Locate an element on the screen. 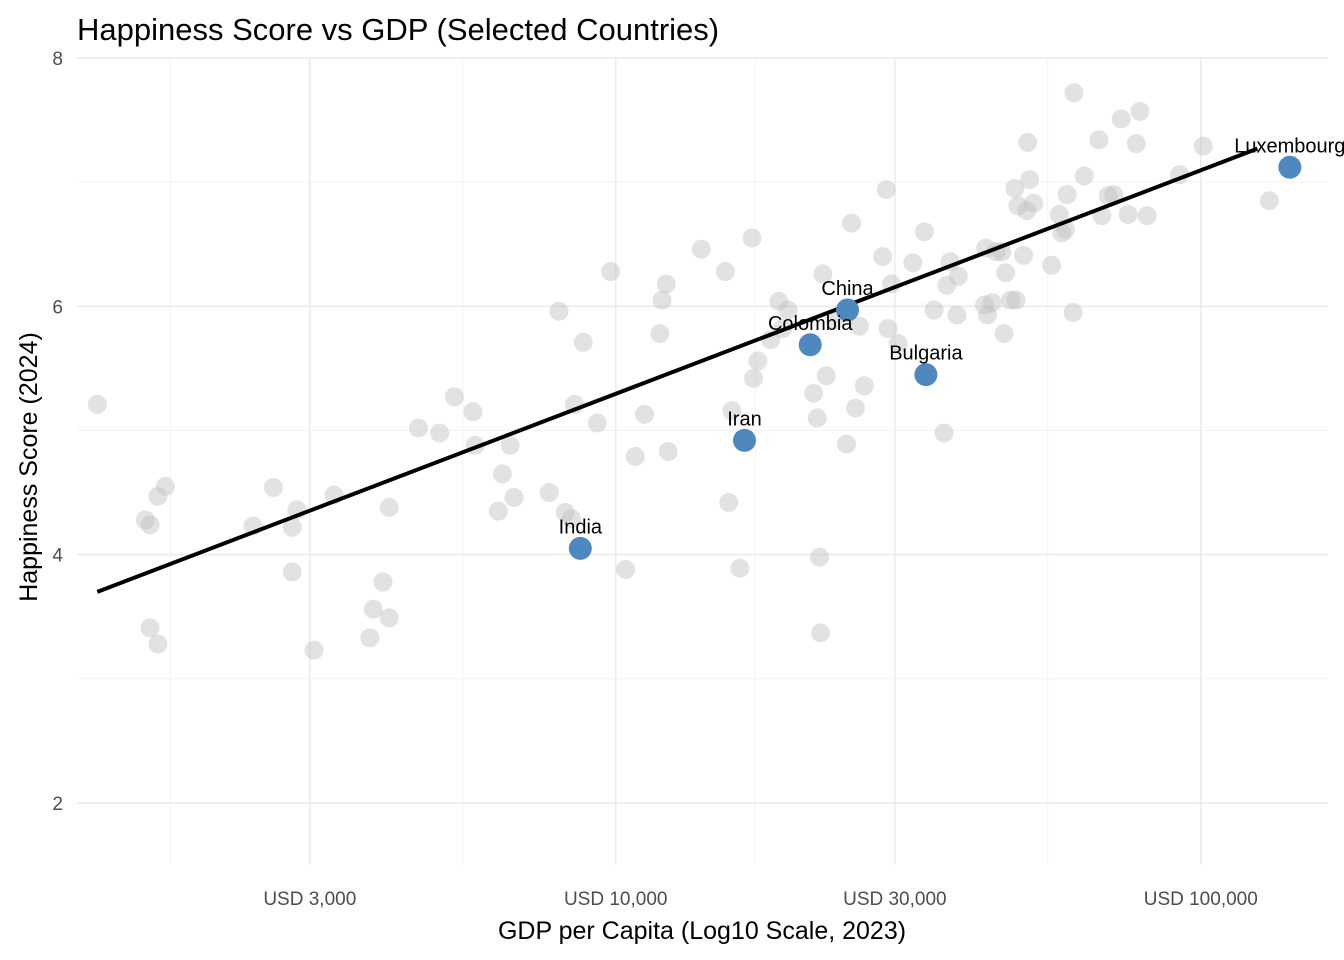 This screenshot has width=1344, height=960. highlight-label: Iran is located at coordinates (744, 419).